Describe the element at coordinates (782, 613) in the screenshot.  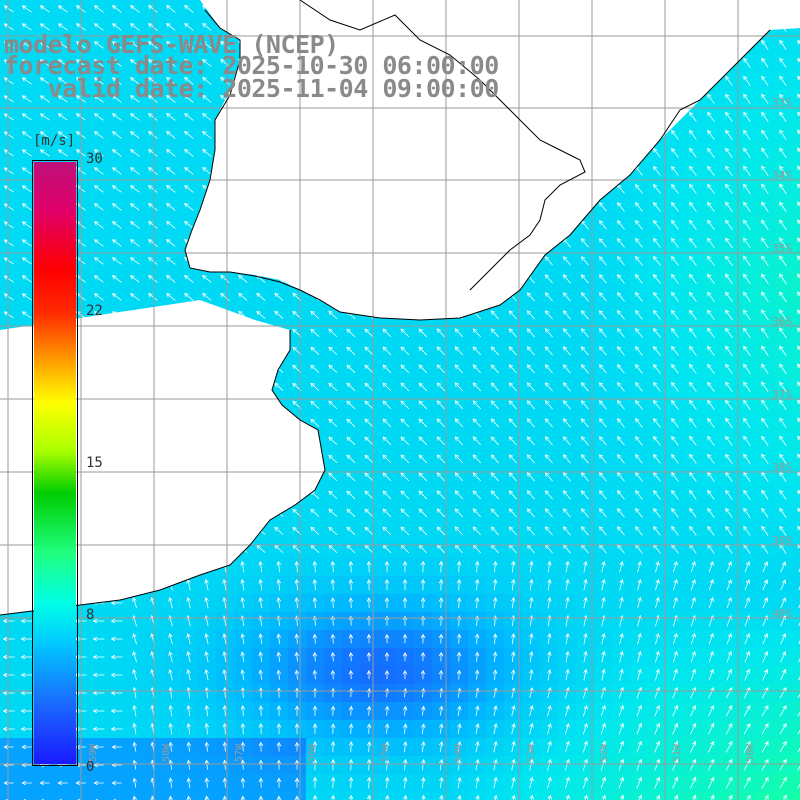
I see `lat-label-40s: 40S` at that location.